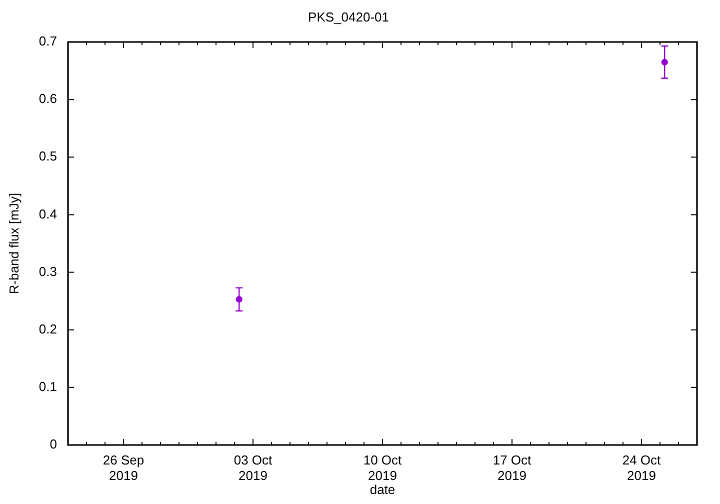 This screenshot has width=720, height=504. What do you see at coordinates (53, 444) in the screenshot?
I see `y-tick-label: 0` at bounding box center [53, 444].